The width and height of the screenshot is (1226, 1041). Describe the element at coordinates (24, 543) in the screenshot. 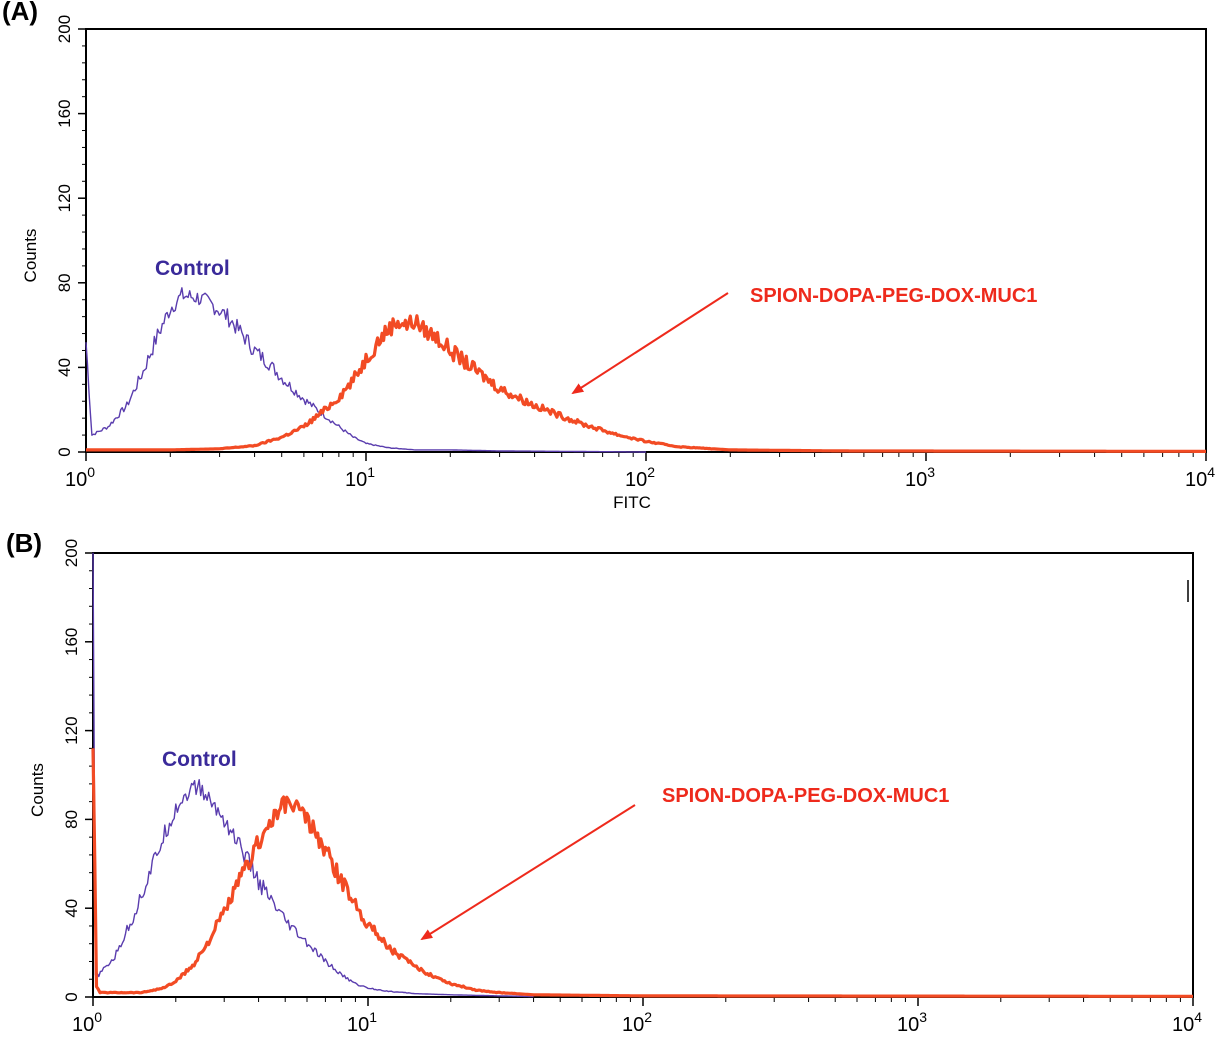

I see `panel-label-b: (B)` at that location.